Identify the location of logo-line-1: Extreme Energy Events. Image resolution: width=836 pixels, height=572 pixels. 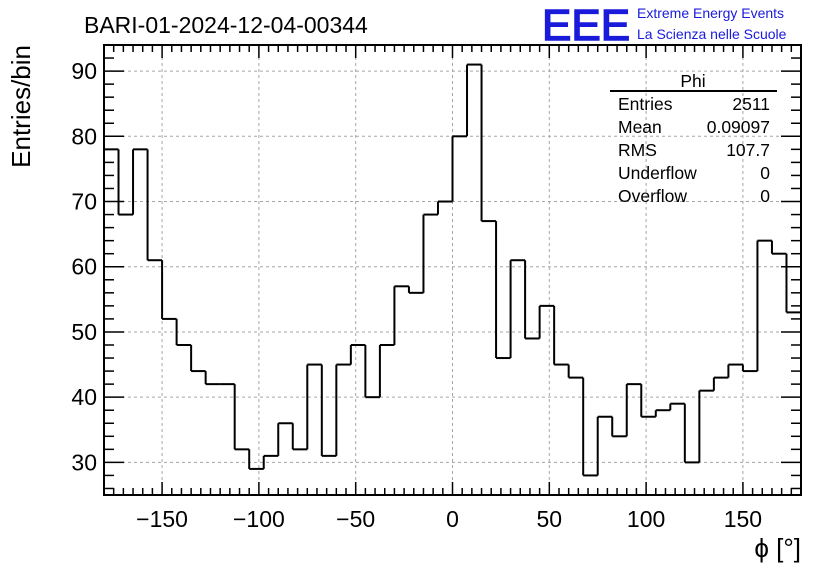
(710, 13).